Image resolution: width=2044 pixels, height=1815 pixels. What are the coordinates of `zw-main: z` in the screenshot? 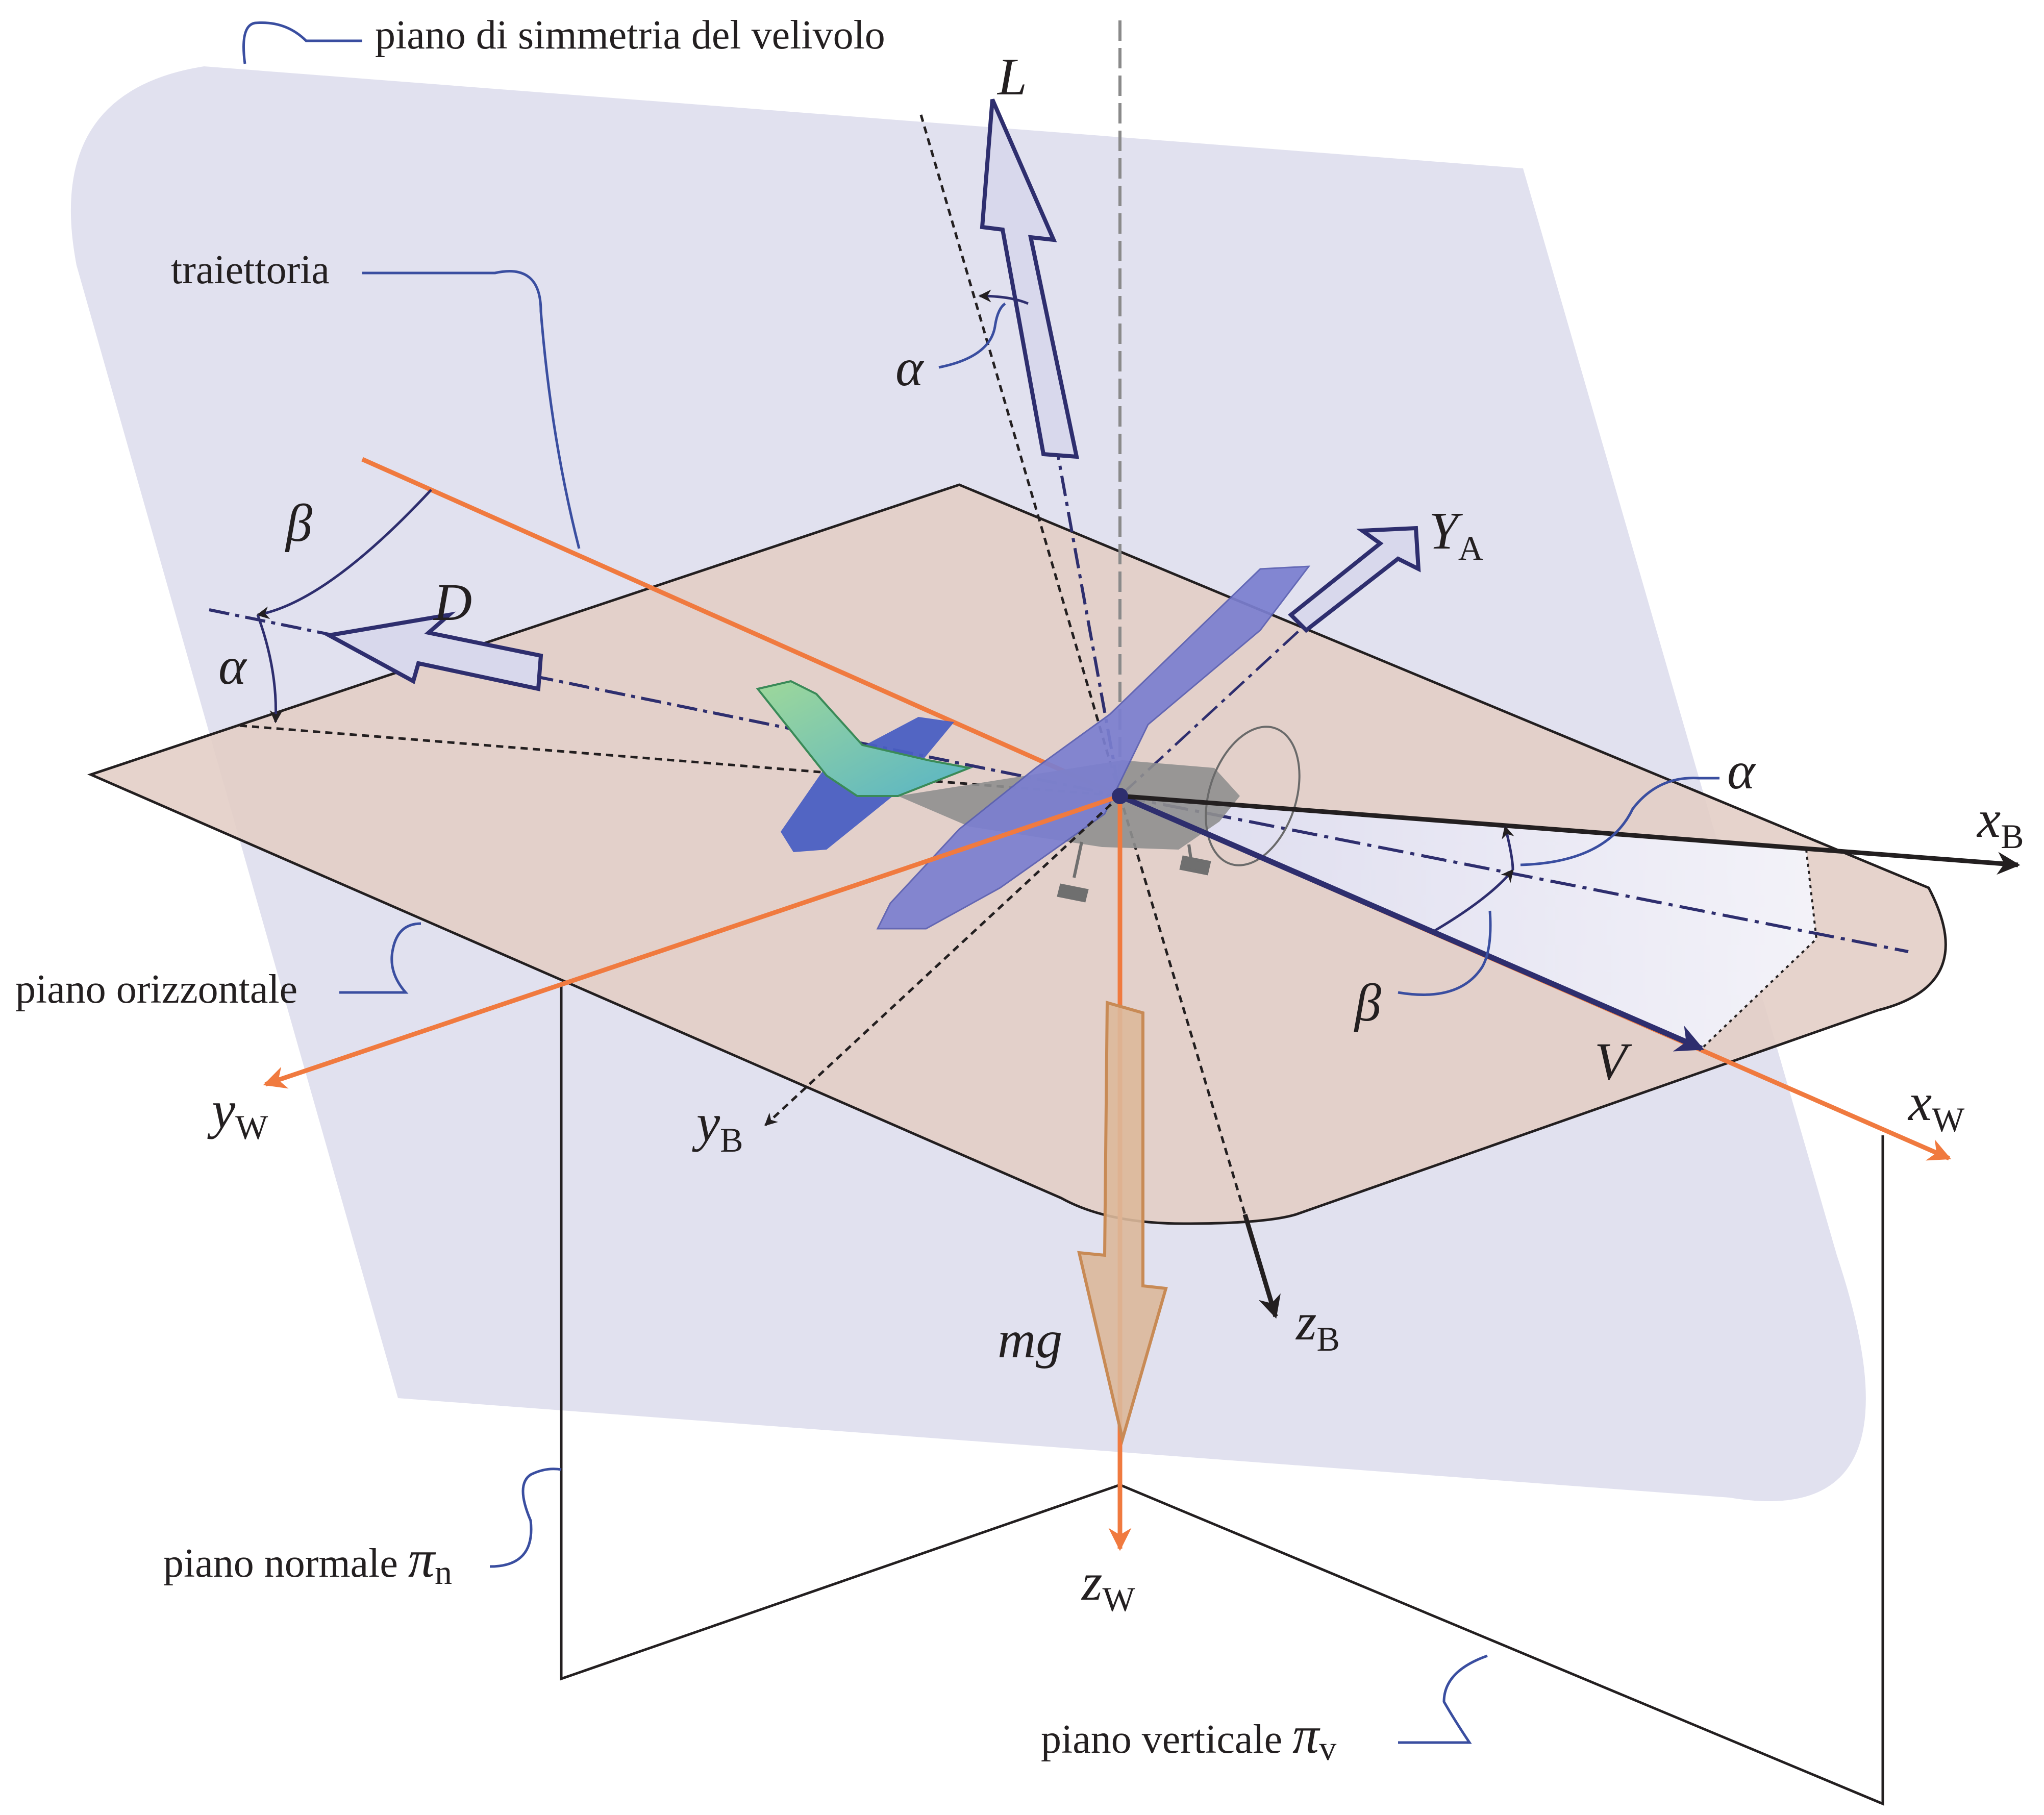 It's located at (1091, 1582).